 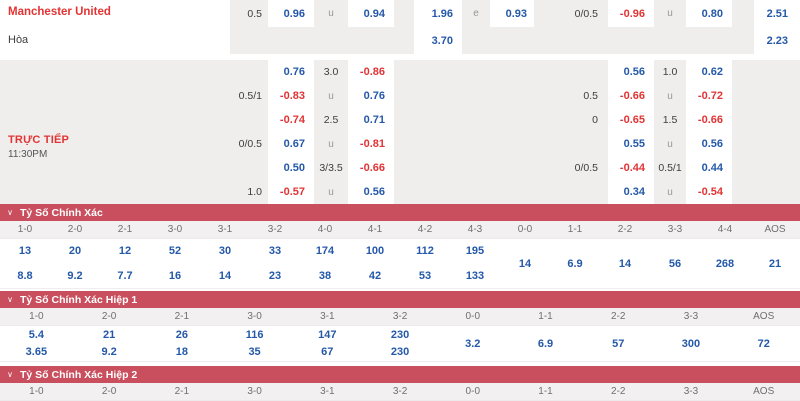 I want to click on score-odds: 13, so click(x=25, y=251).